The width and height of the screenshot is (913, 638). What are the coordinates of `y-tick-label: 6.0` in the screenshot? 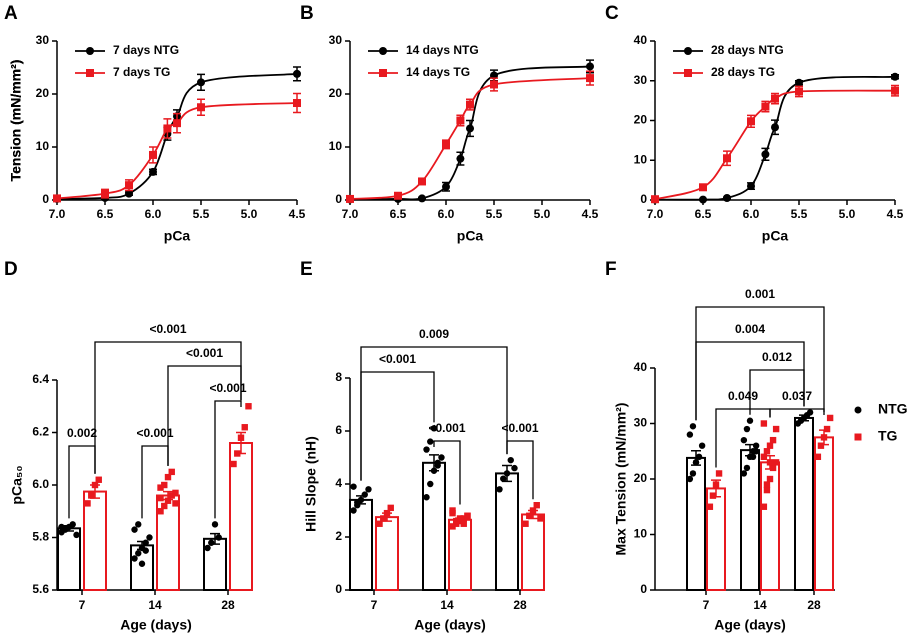 It's located at (40, 484).